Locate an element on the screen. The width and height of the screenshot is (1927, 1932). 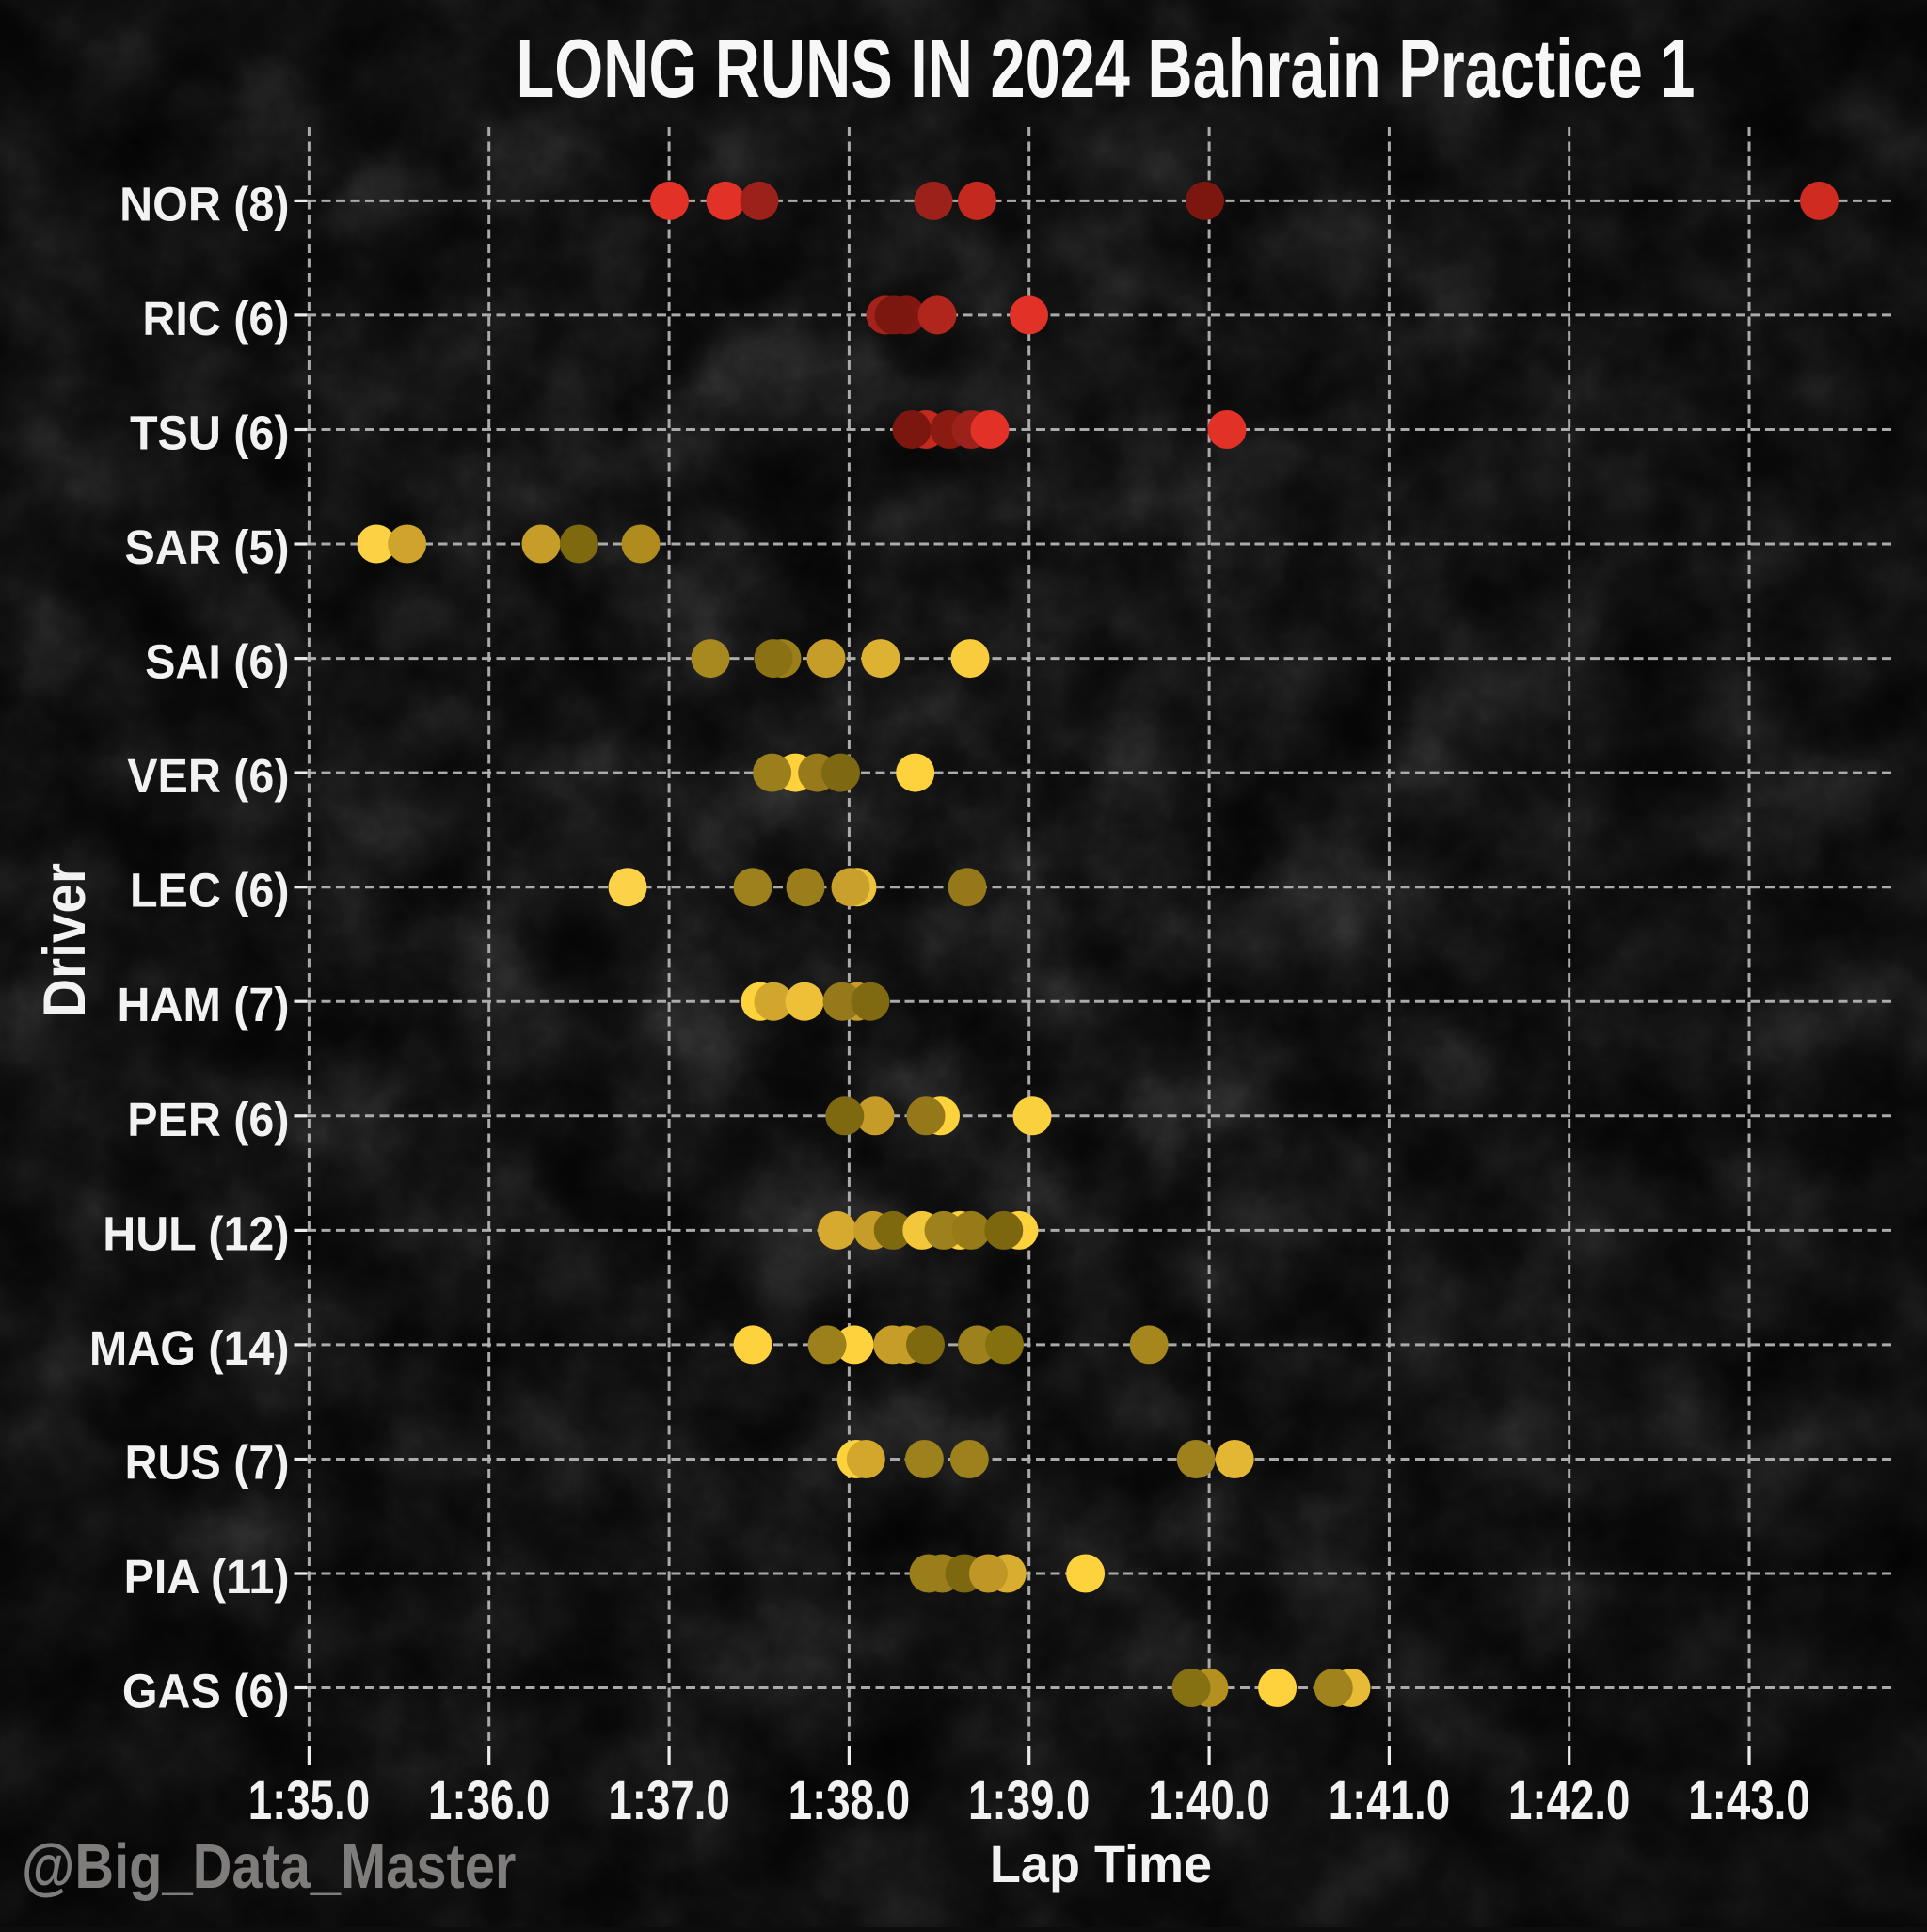
svg-text: 1:36.0 is located at coordinates (488, 1801).